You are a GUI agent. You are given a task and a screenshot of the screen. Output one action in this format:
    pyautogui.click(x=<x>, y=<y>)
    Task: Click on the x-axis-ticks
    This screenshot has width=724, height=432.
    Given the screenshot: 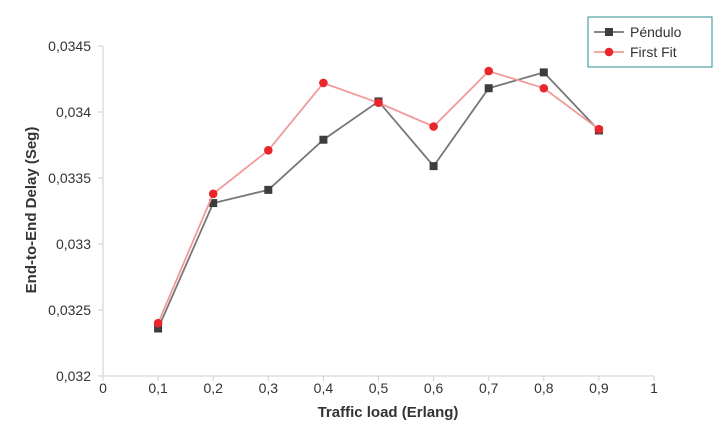 What is the action you would take?
    pyautogui.click(x=378, y=378)
    